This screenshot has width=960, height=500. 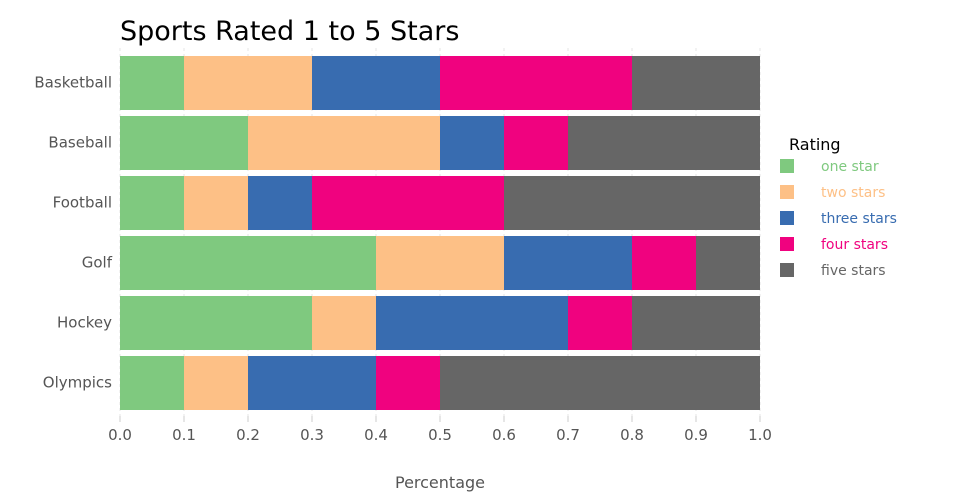 I want to click on x-tick-label: 0.9, so click(x=696, y=435).